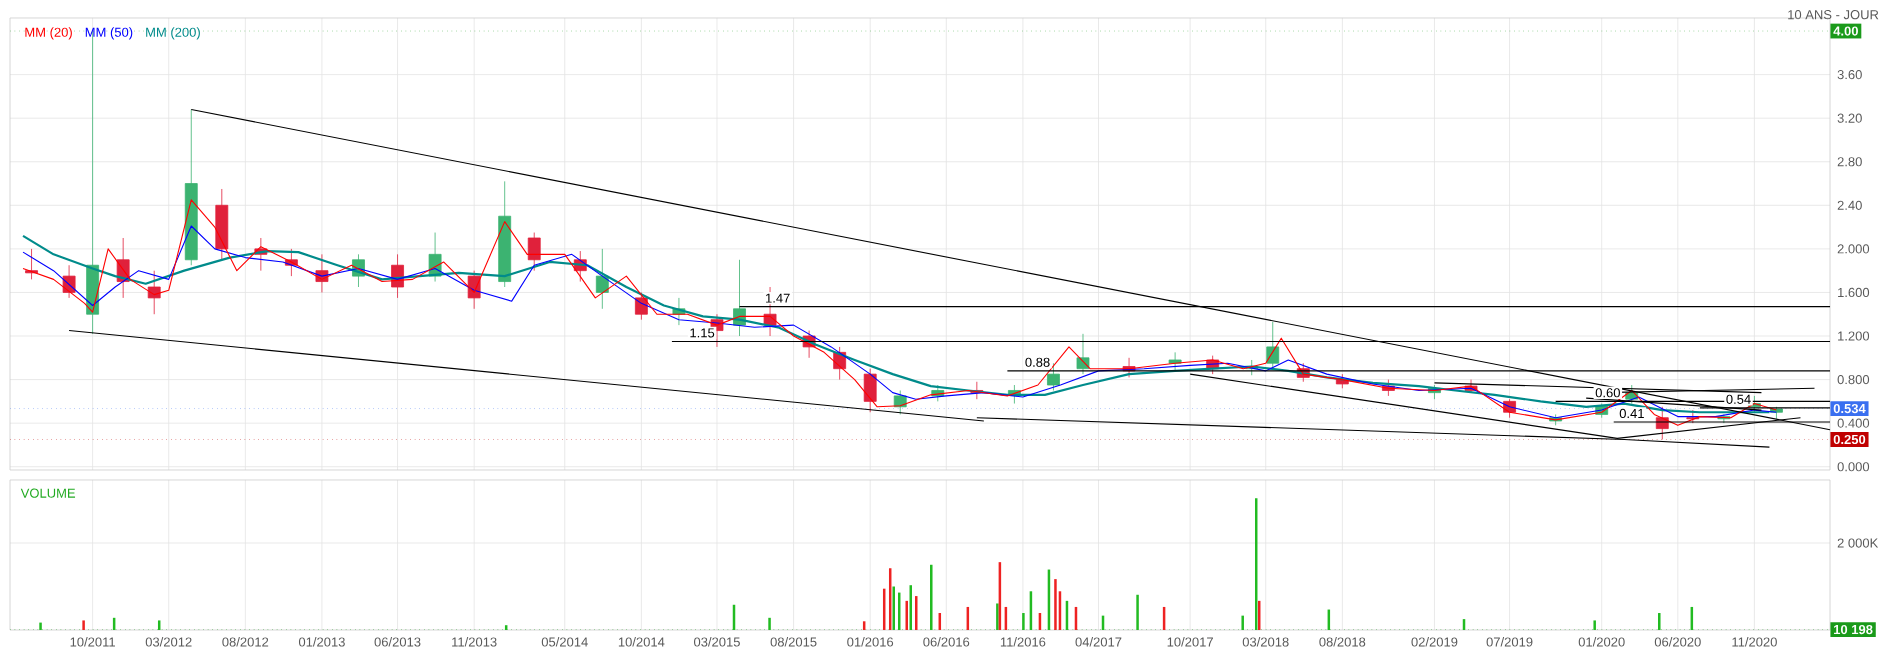 This screenshot has width=1891, height=651. What do you see at coordinates (1190, 642) in the screenshot?
I see `x-tick-label: 10/2017` at bounding box center [1190, 642].